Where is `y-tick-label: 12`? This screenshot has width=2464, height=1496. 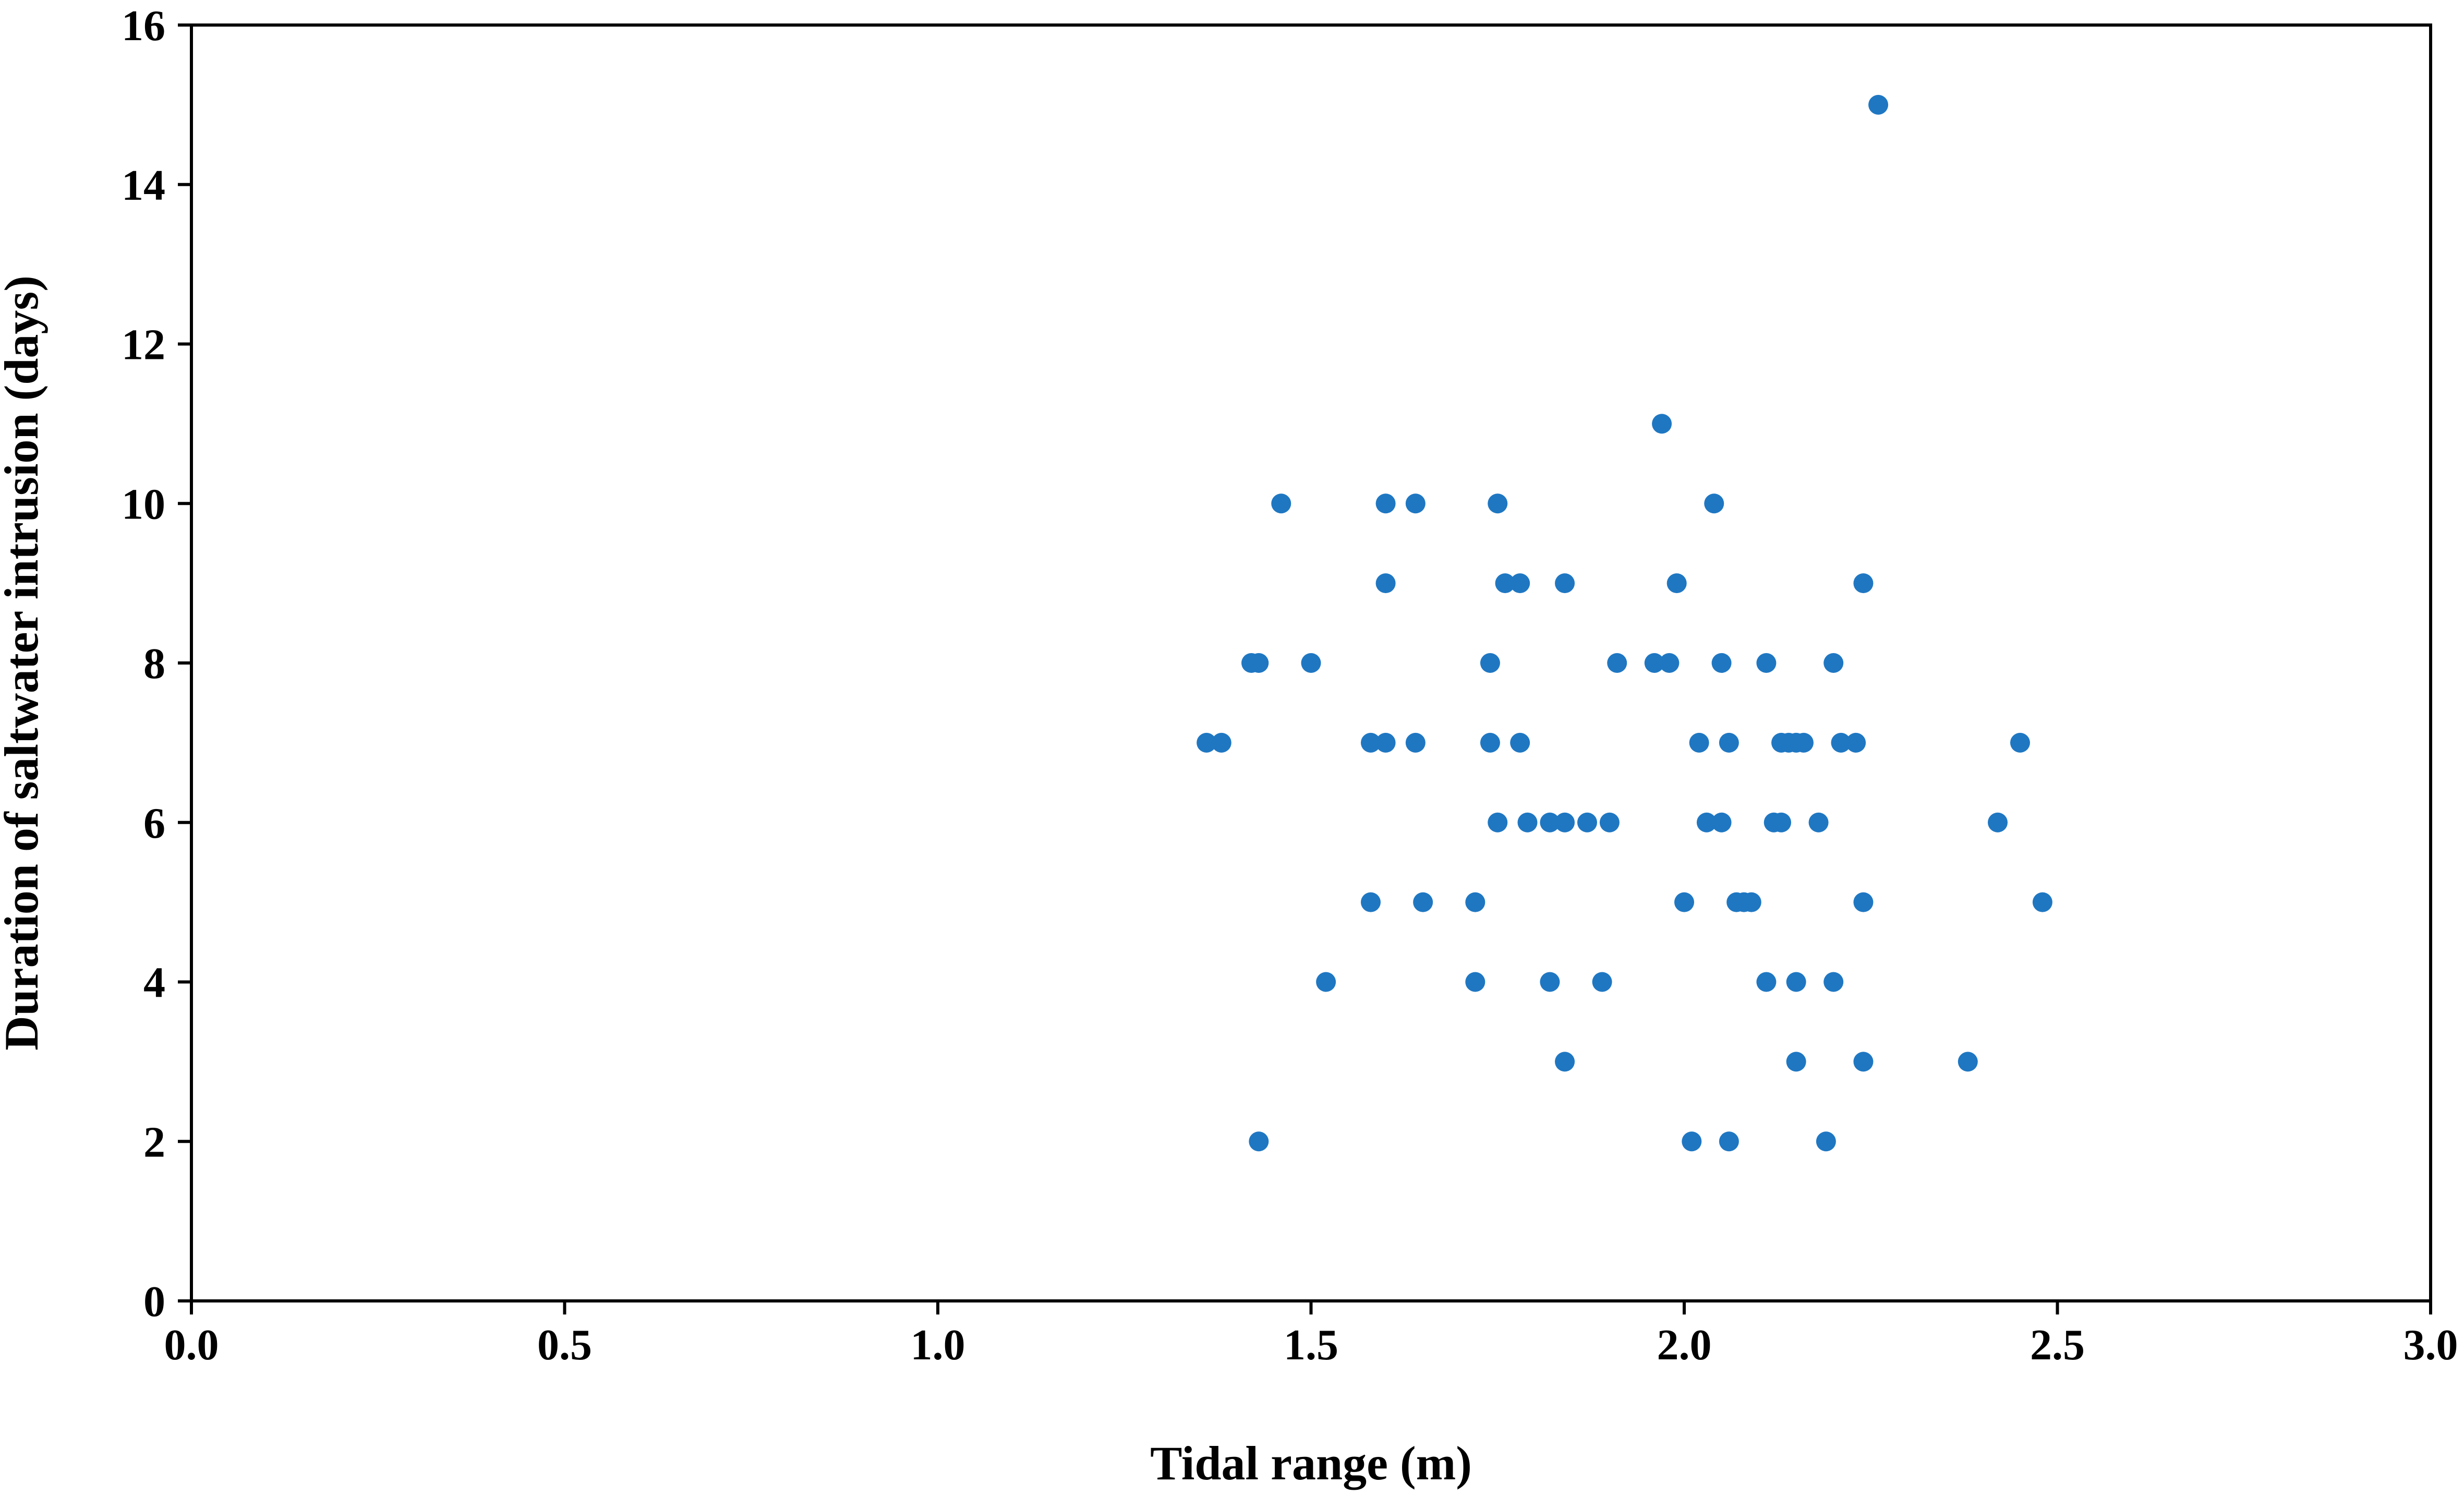
y-tick-label: 12 is located at coordinates (144, 345).